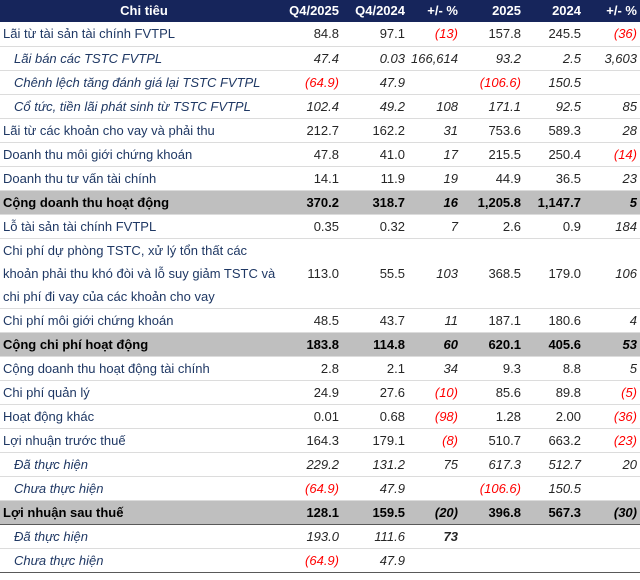 The image size is (640, 580). I want to click on cell-value: 75, so click(435, 464).